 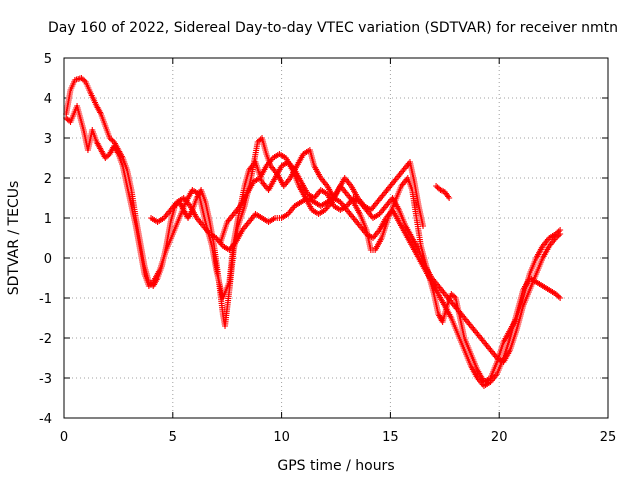 What do you see at coordinates (48, 219) in the screenshot?
I see `y-tick-label: 1` at bounding box center [48, 219].